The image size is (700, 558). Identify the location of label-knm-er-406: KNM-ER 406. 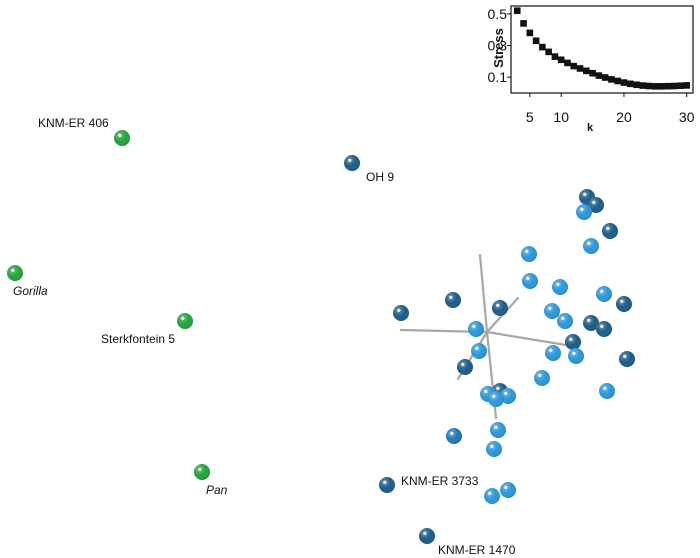
(73, 123).